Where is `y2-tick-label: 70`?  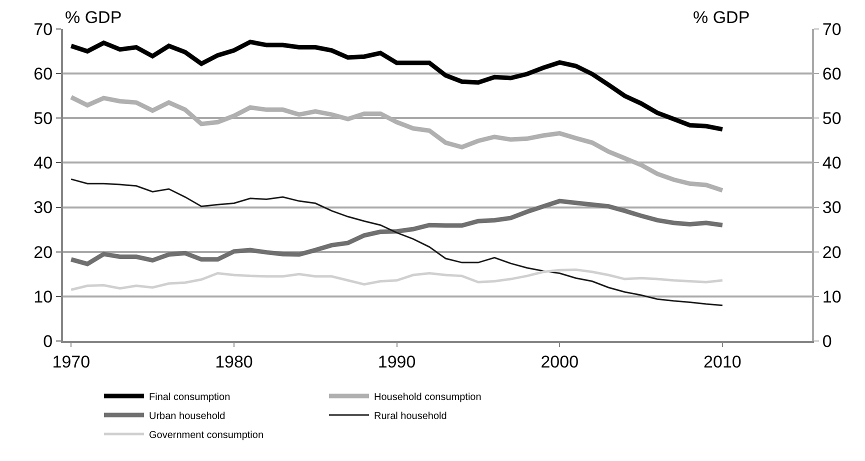 y2-tick-label: 70 is located at coordinates (832, 29).